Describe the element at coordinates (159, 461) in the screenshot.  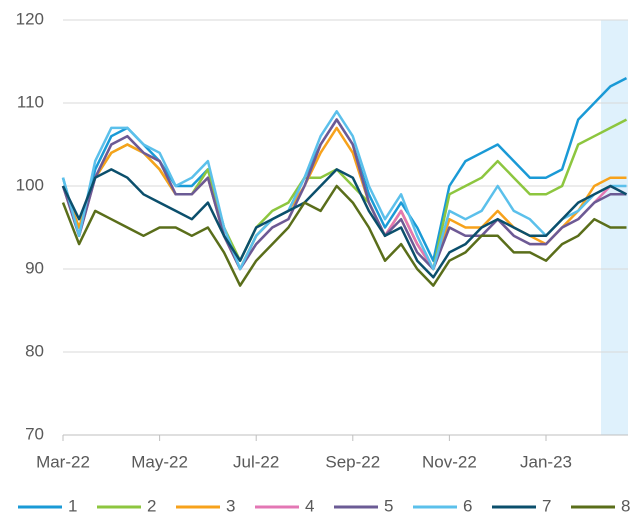
I see `x-tick-label: May-22` at that location.